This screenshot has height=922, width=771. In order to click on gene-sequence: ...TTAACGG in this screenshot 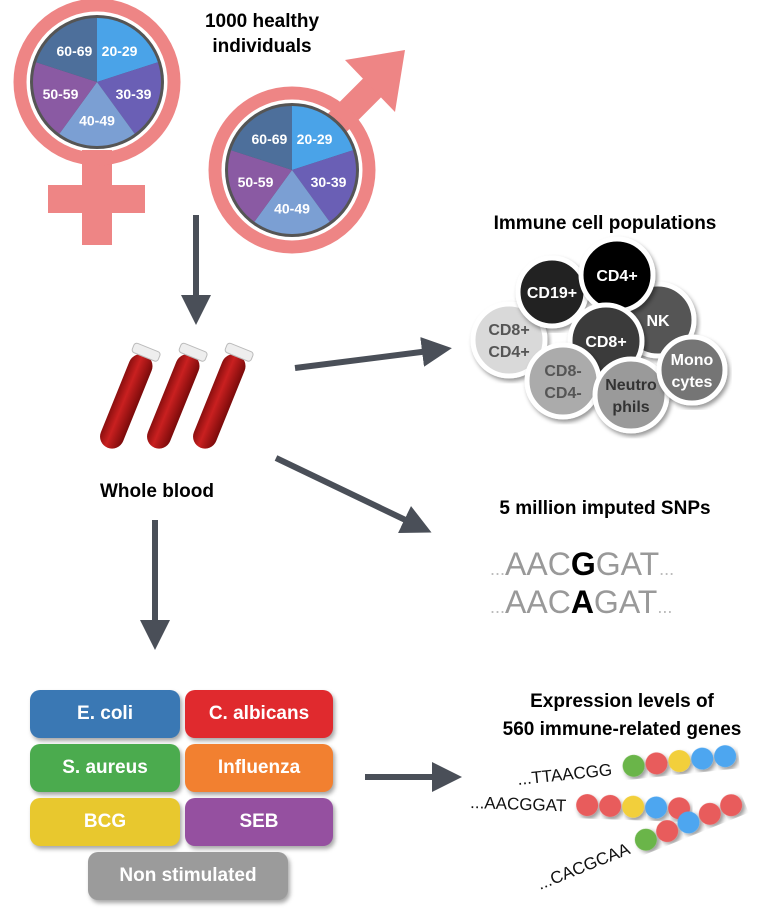, I will do `click(564, 774)`.